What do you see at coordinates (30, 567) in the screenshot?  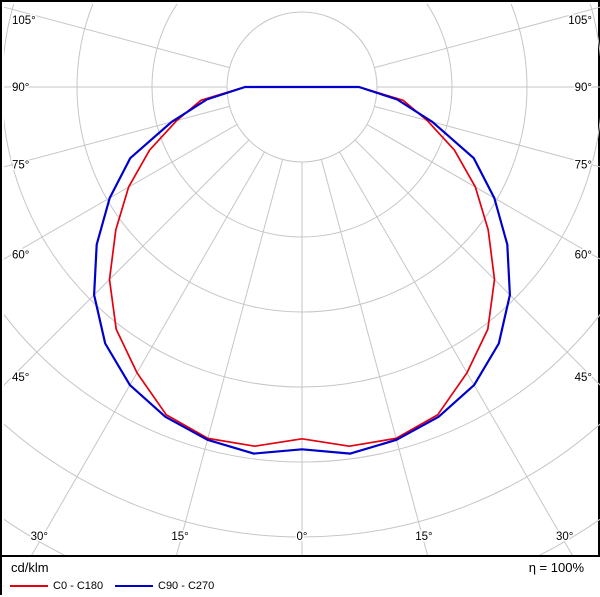 I see `unit-label: cd/klm` at bounding box center [30, 567].